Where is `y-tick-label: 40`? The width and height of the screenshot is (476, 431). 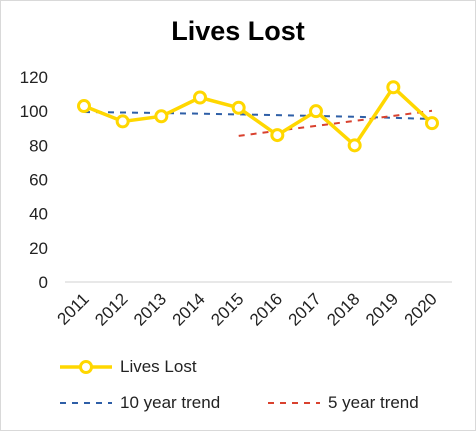 y-tick-label: 40 is located at coordinates (38, 214).